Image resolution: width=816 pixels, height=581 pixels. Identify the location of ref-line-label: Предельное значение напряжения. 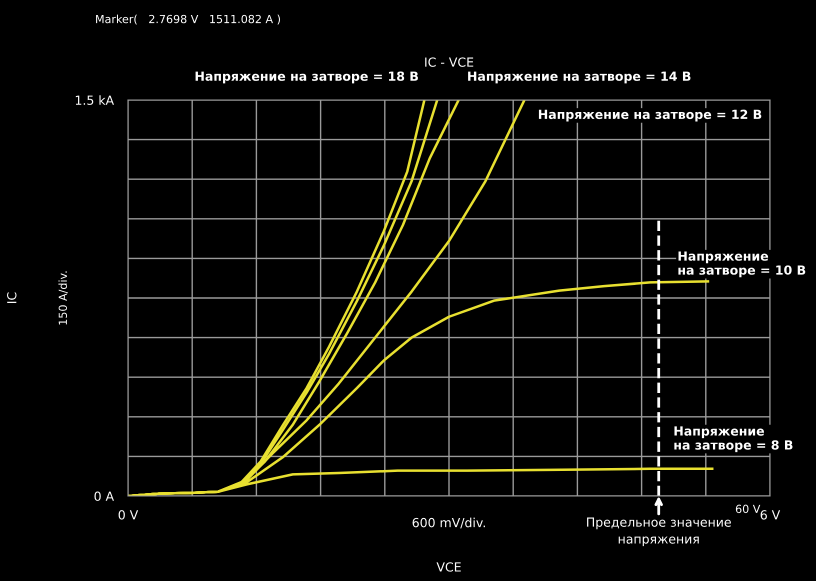
(659, 532).